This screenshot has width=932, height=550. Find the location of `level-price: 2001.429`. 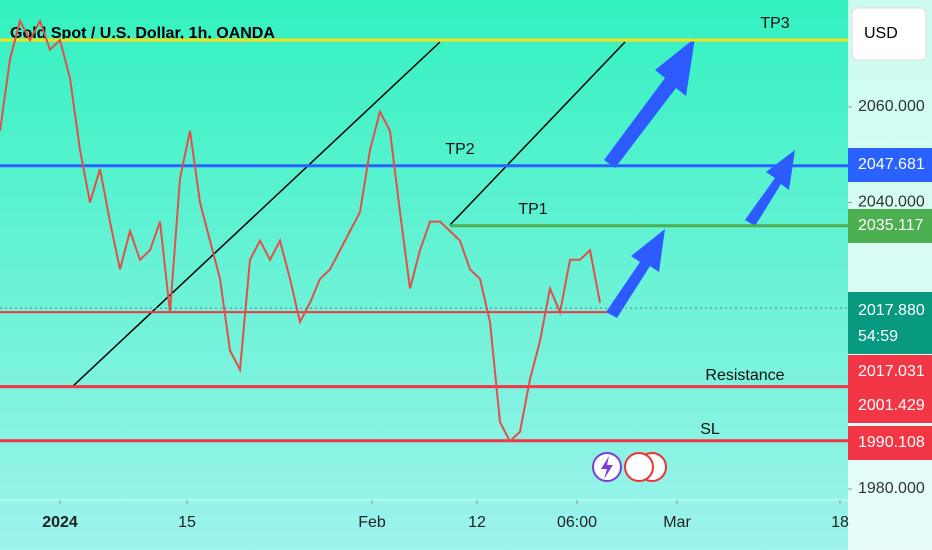

level-price: 2001.429 is located at coordinates (891, 405).